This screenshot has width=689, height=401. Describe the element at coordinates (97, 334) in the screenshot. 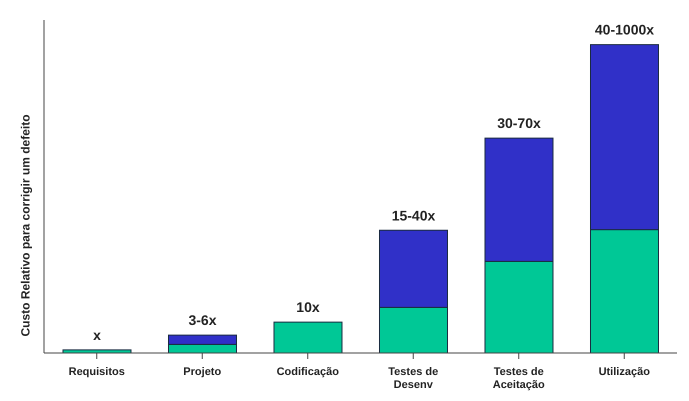

I see `total-label: x` at that location.